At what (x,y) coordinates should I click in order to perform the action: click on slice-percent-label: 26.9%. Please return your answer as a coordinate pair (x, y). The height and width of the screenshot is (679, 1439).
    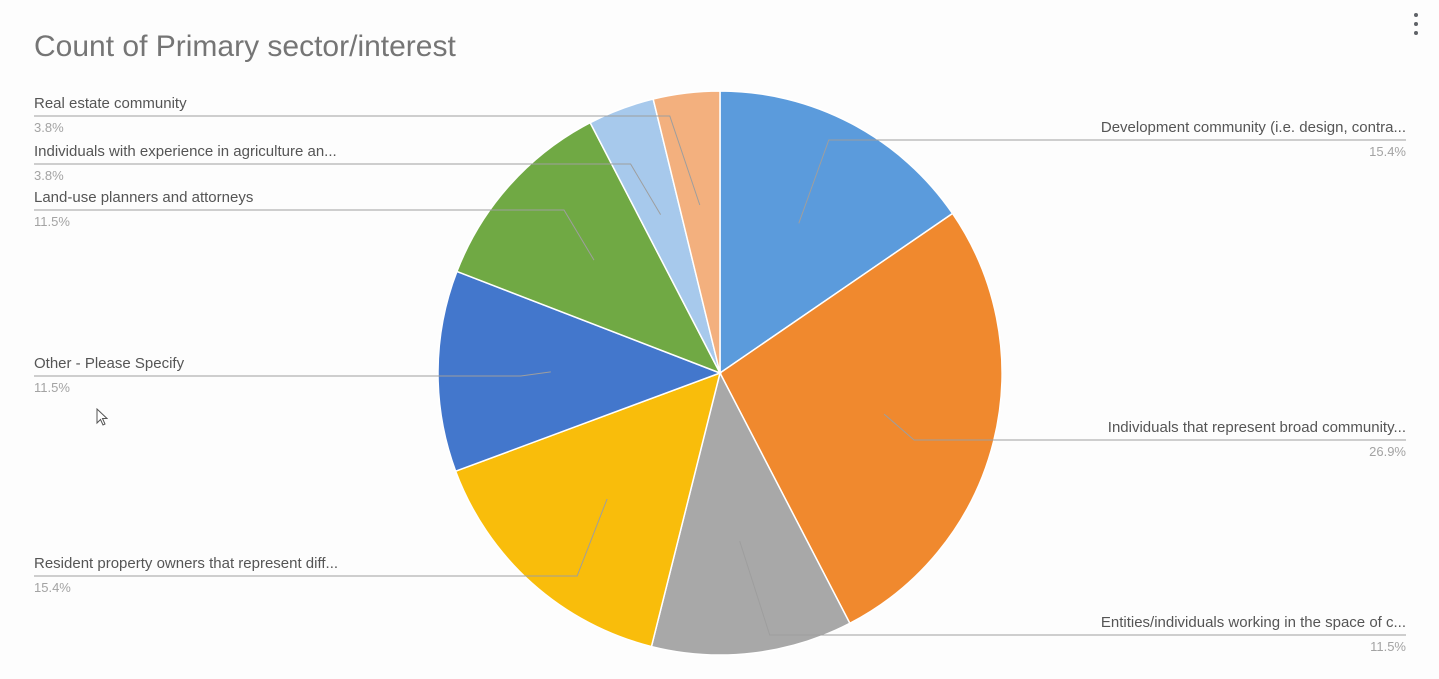
    Looking at the image, I should click on (1387, 451).